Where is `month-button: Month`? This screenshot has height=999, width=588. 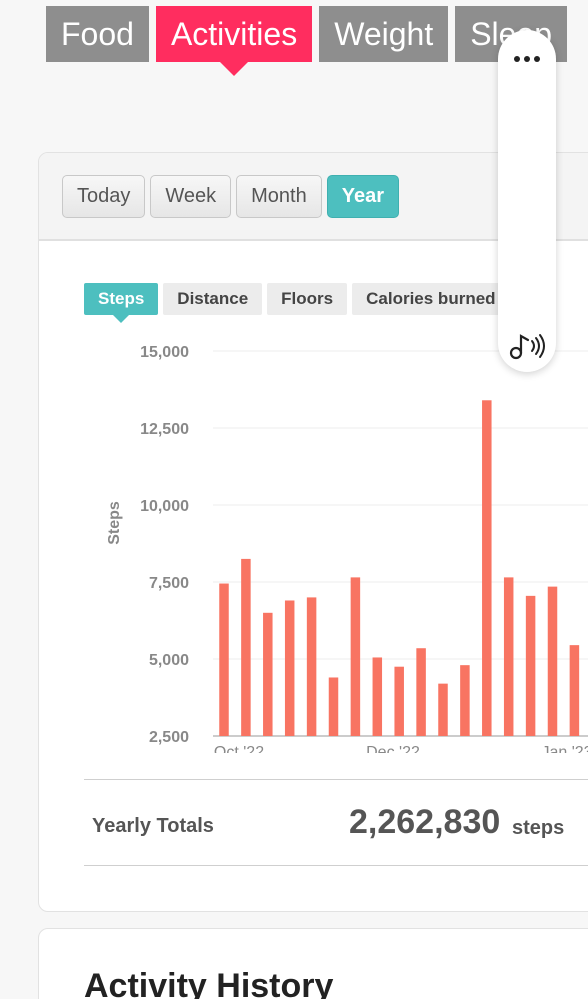 month-button: Month is located at coordinates (279, 196).